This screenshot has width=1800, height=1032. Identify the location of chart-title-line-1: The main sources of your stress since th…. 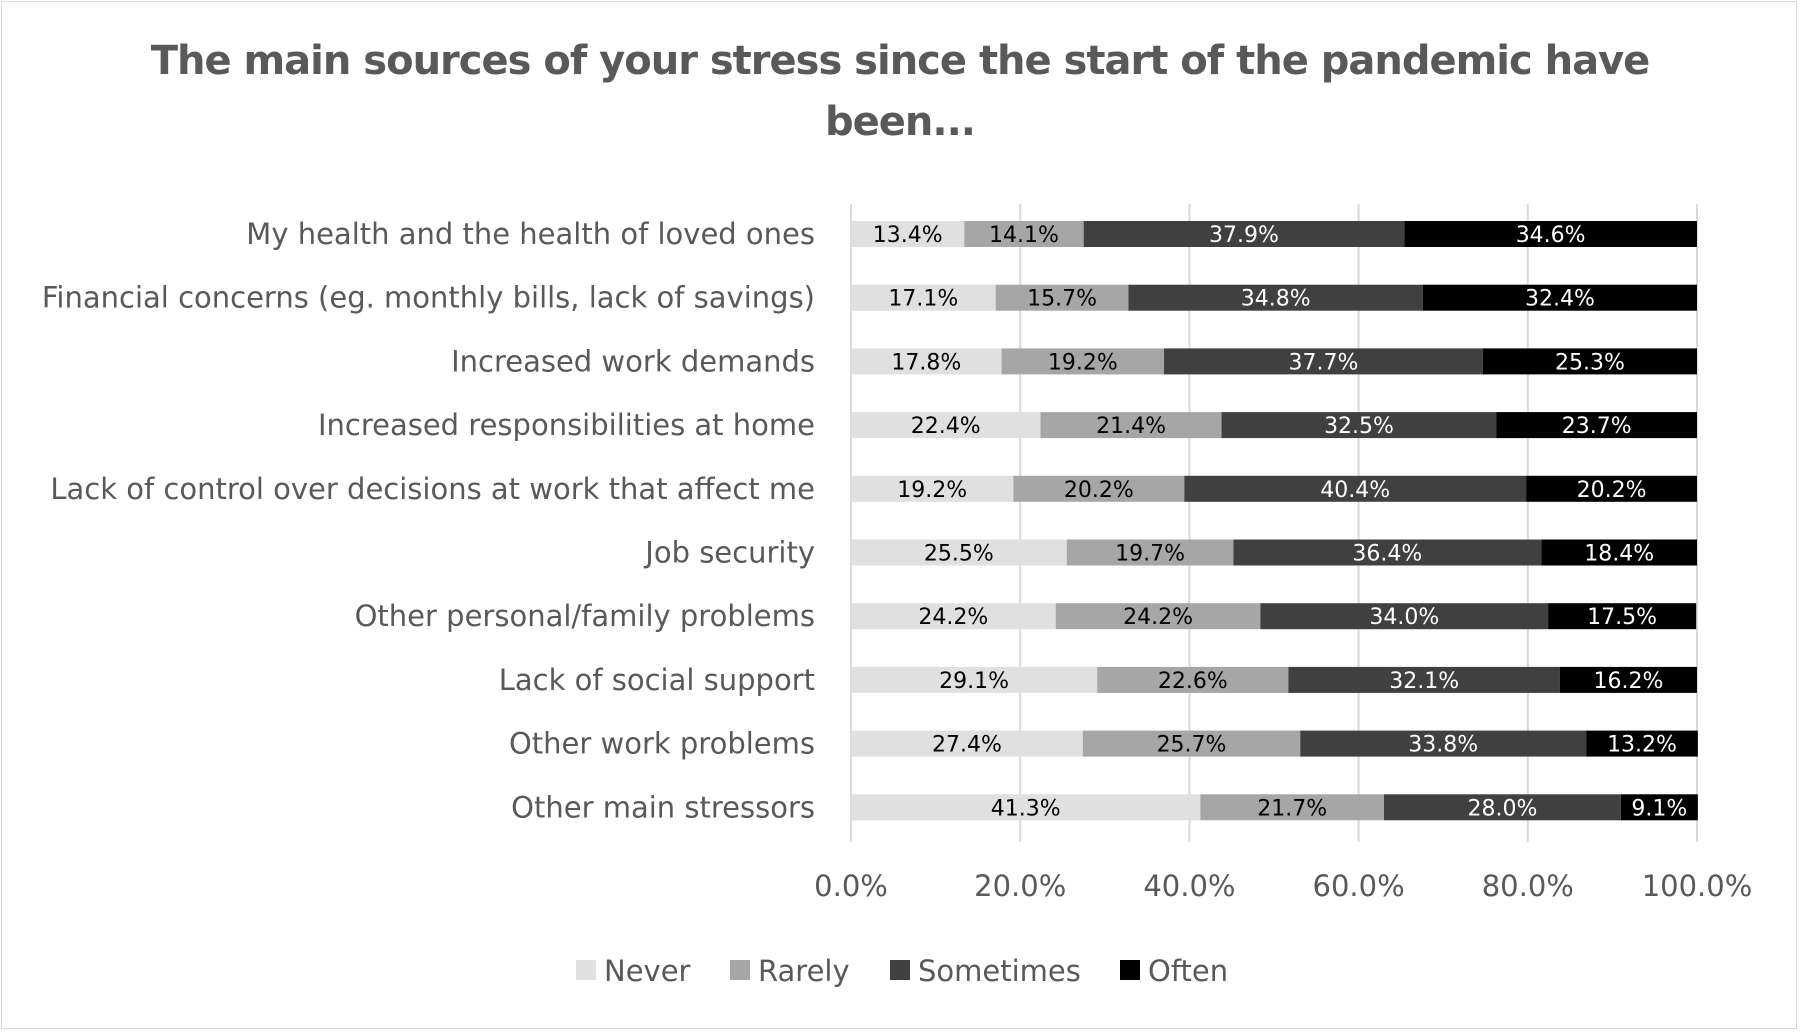
(900, 61).